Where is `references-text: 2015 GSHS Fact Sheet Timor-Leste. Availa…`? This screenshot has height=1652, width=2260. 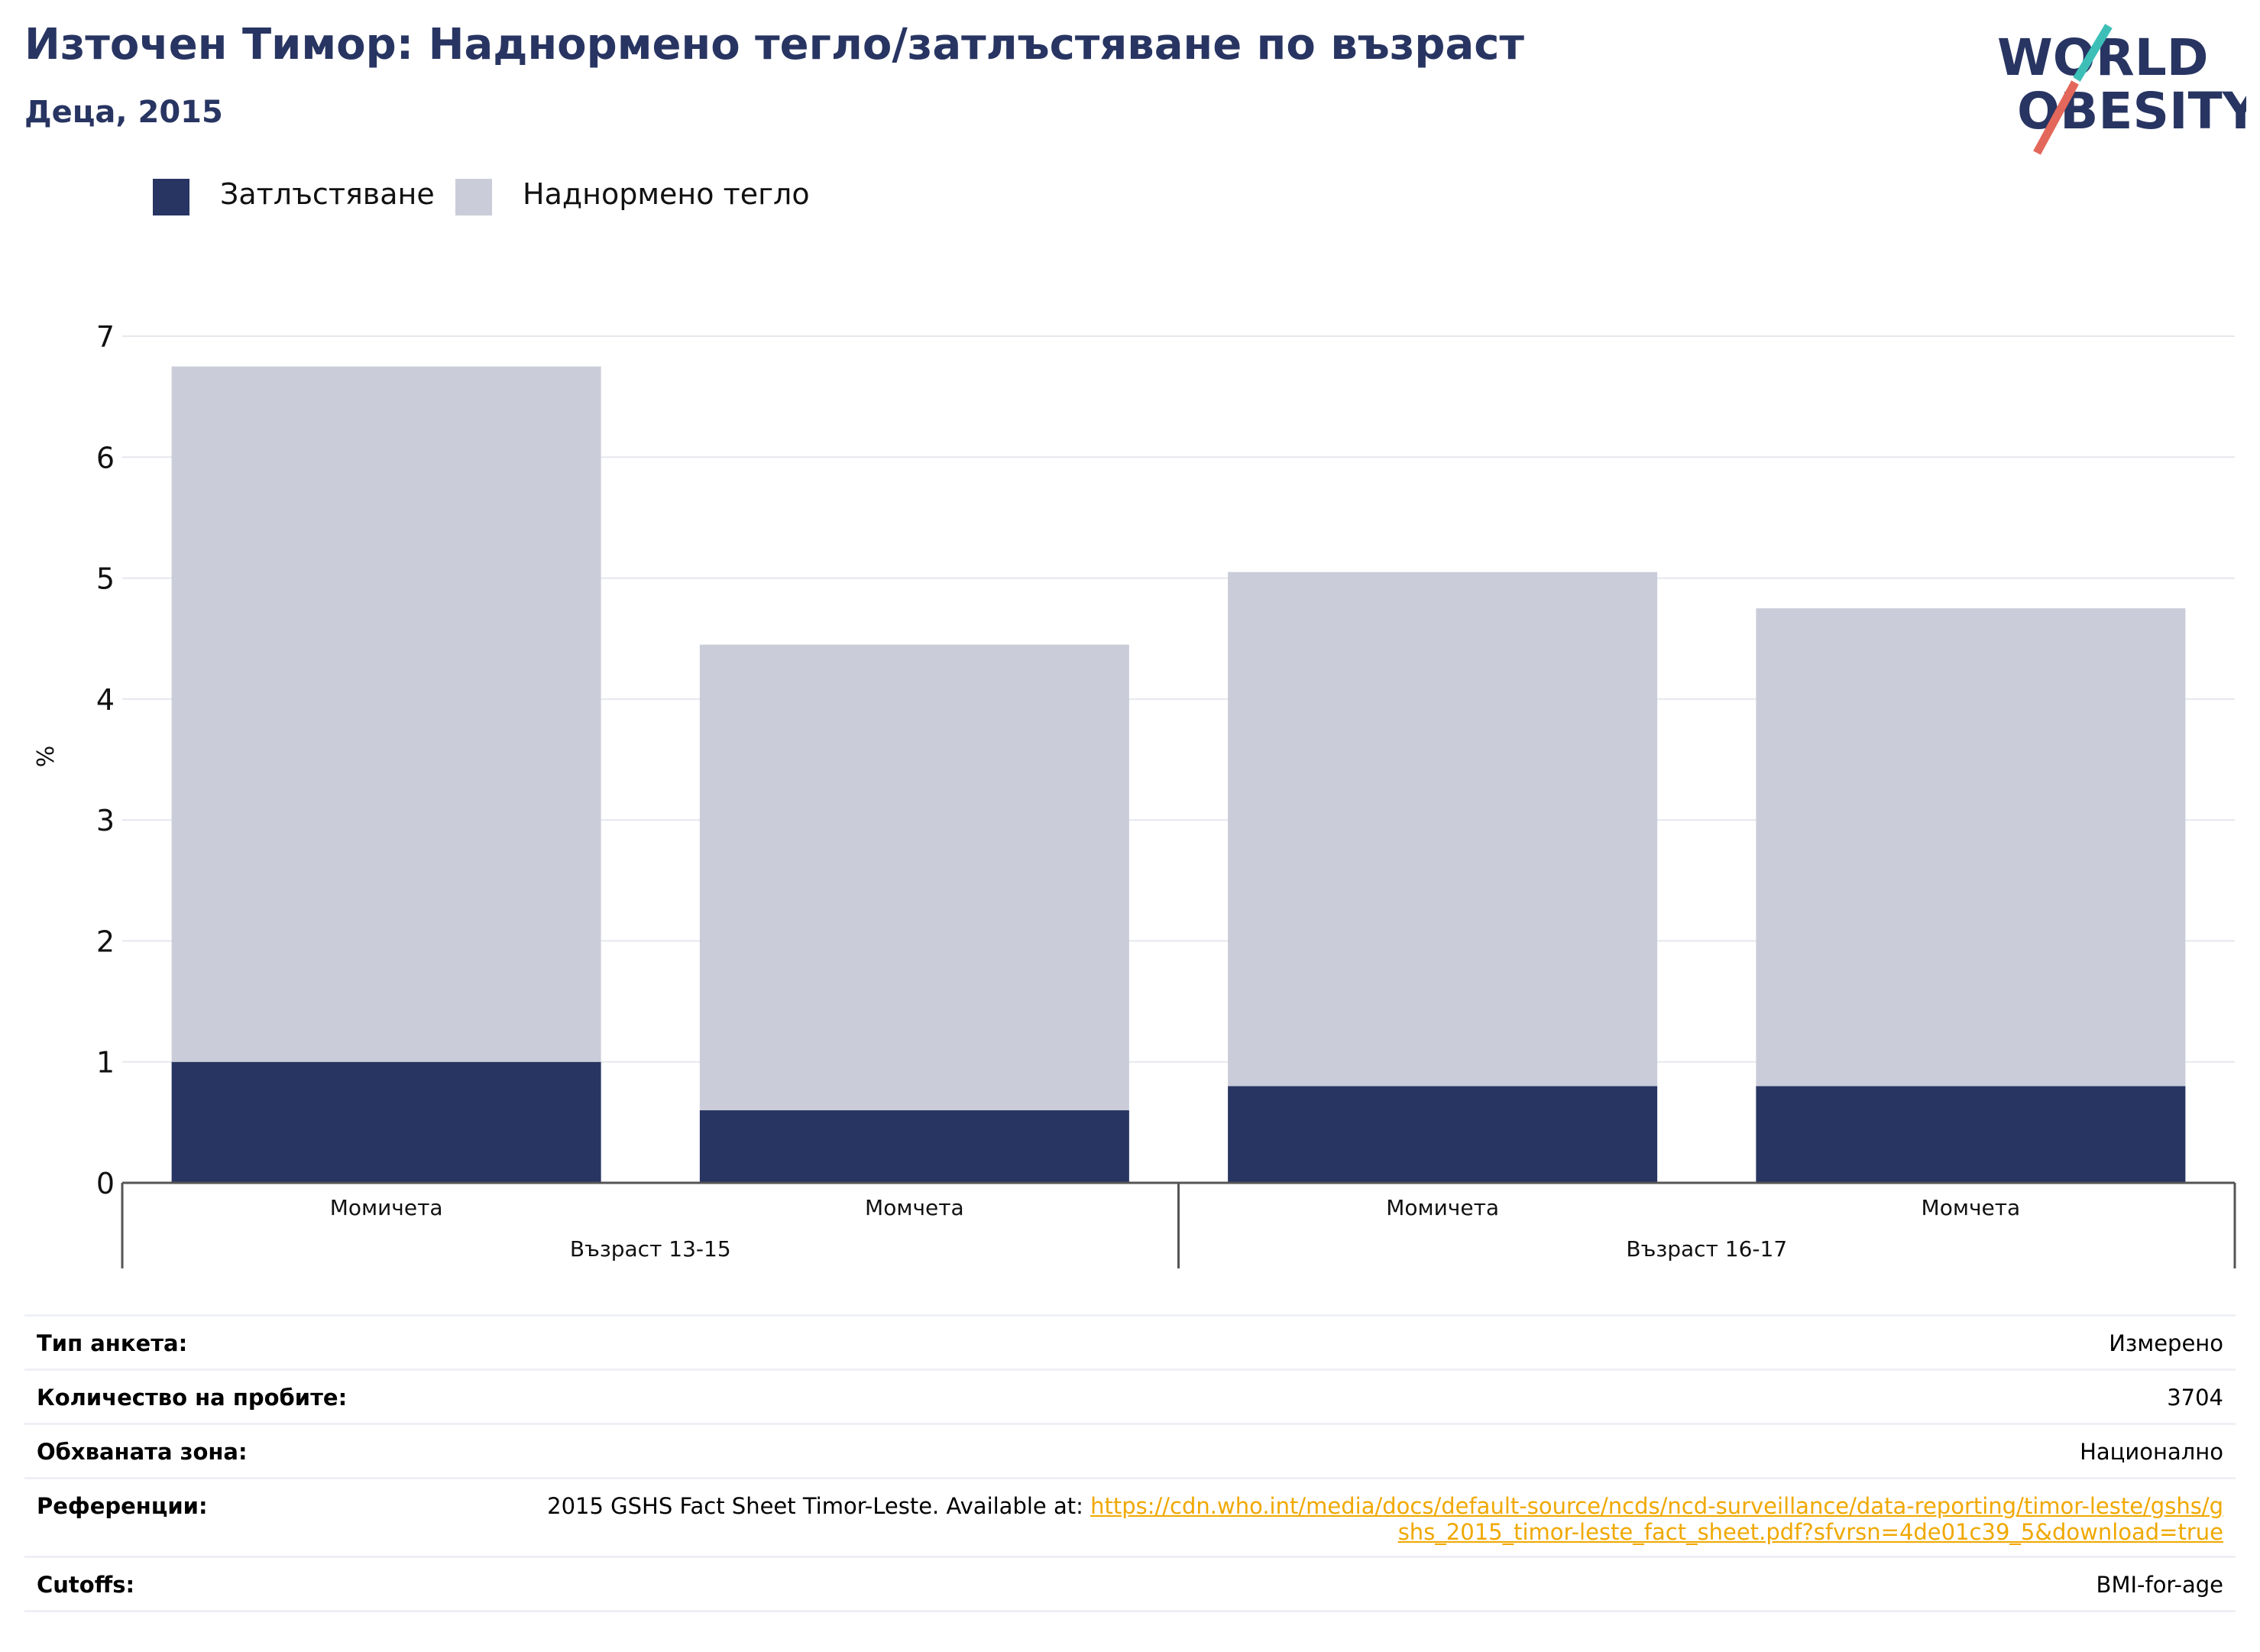
references-text: 2015 GSHS Fact Sheet Timor-Leste. Availa… is located at coordinates (819, 1506).